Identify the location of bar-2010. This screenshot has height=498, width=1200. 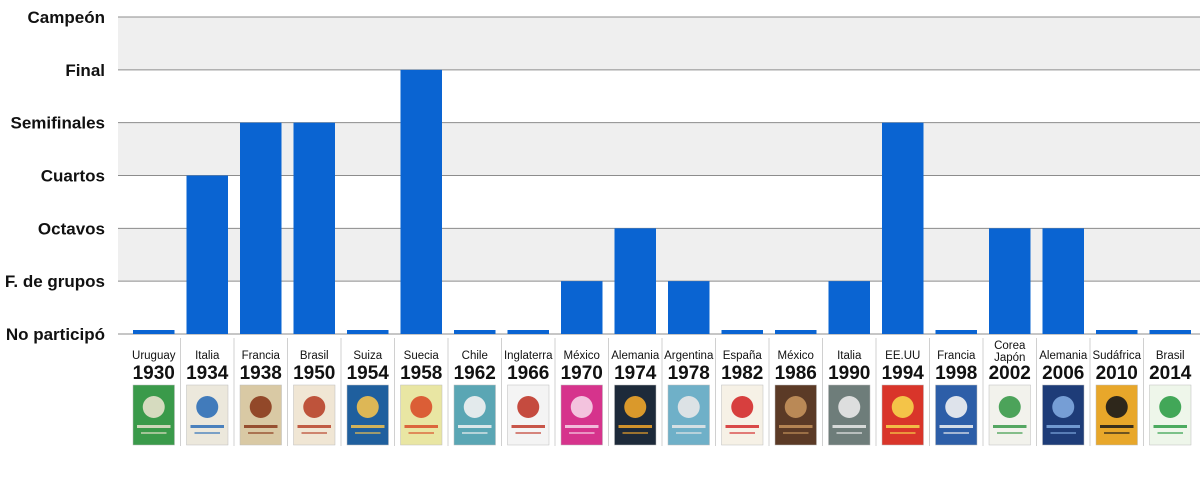
(1117, 332).